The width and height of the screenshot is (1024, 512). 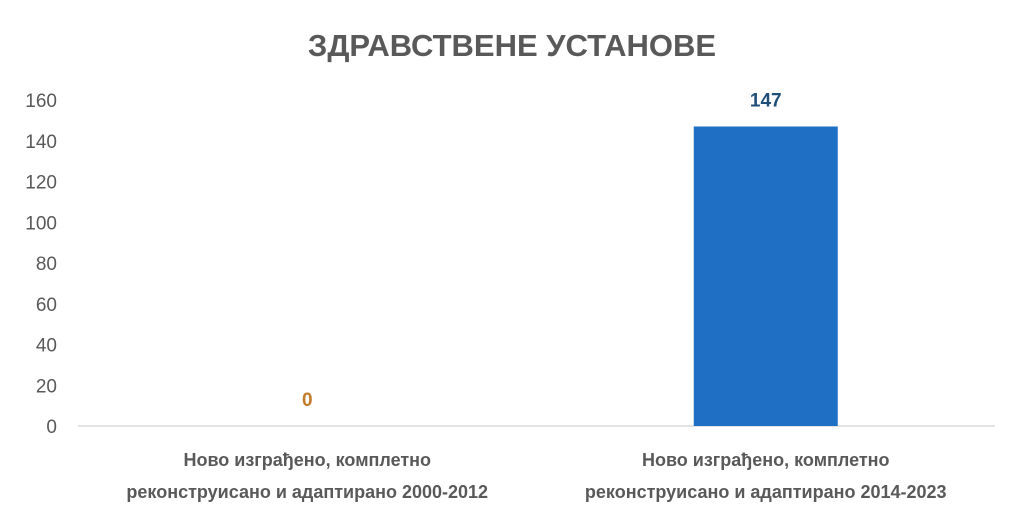 What do you see at coordinates (41, 223) in the screenshot?
I see `y-tick-label: 100` at bounding box center [41, 223].